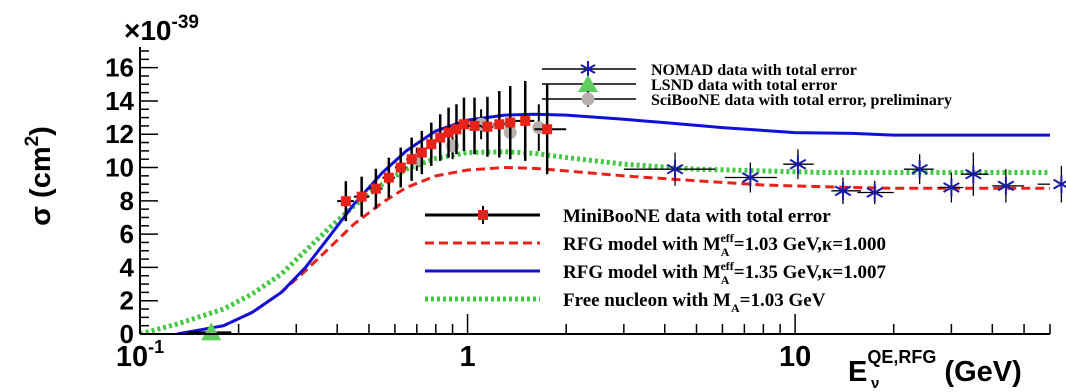 The height and width of the screenshot is (392, 1066). I want to click on sciboone-point, so click(539, 127).